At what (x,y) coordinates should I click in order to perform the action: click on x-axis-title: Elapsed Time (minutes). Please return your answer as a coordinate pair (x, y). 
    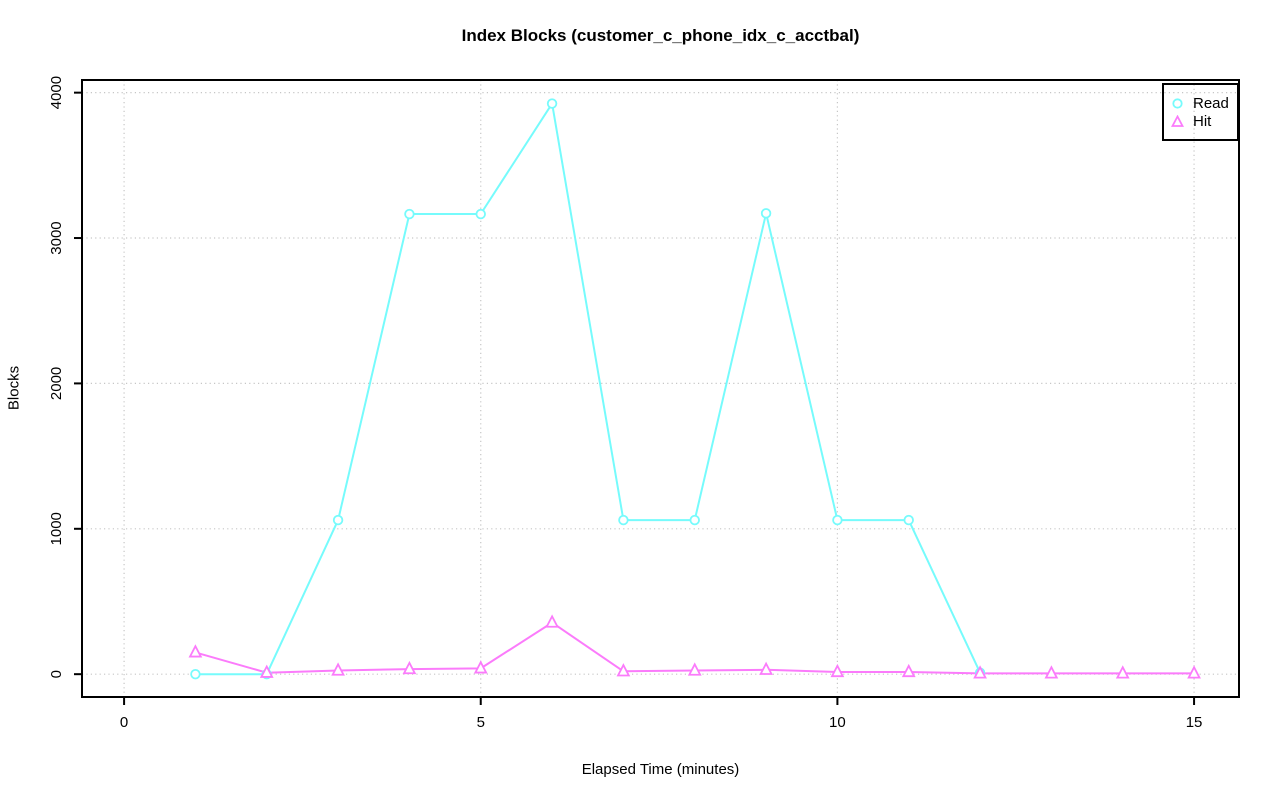
    Looking at the image, I should click on (660, 769).